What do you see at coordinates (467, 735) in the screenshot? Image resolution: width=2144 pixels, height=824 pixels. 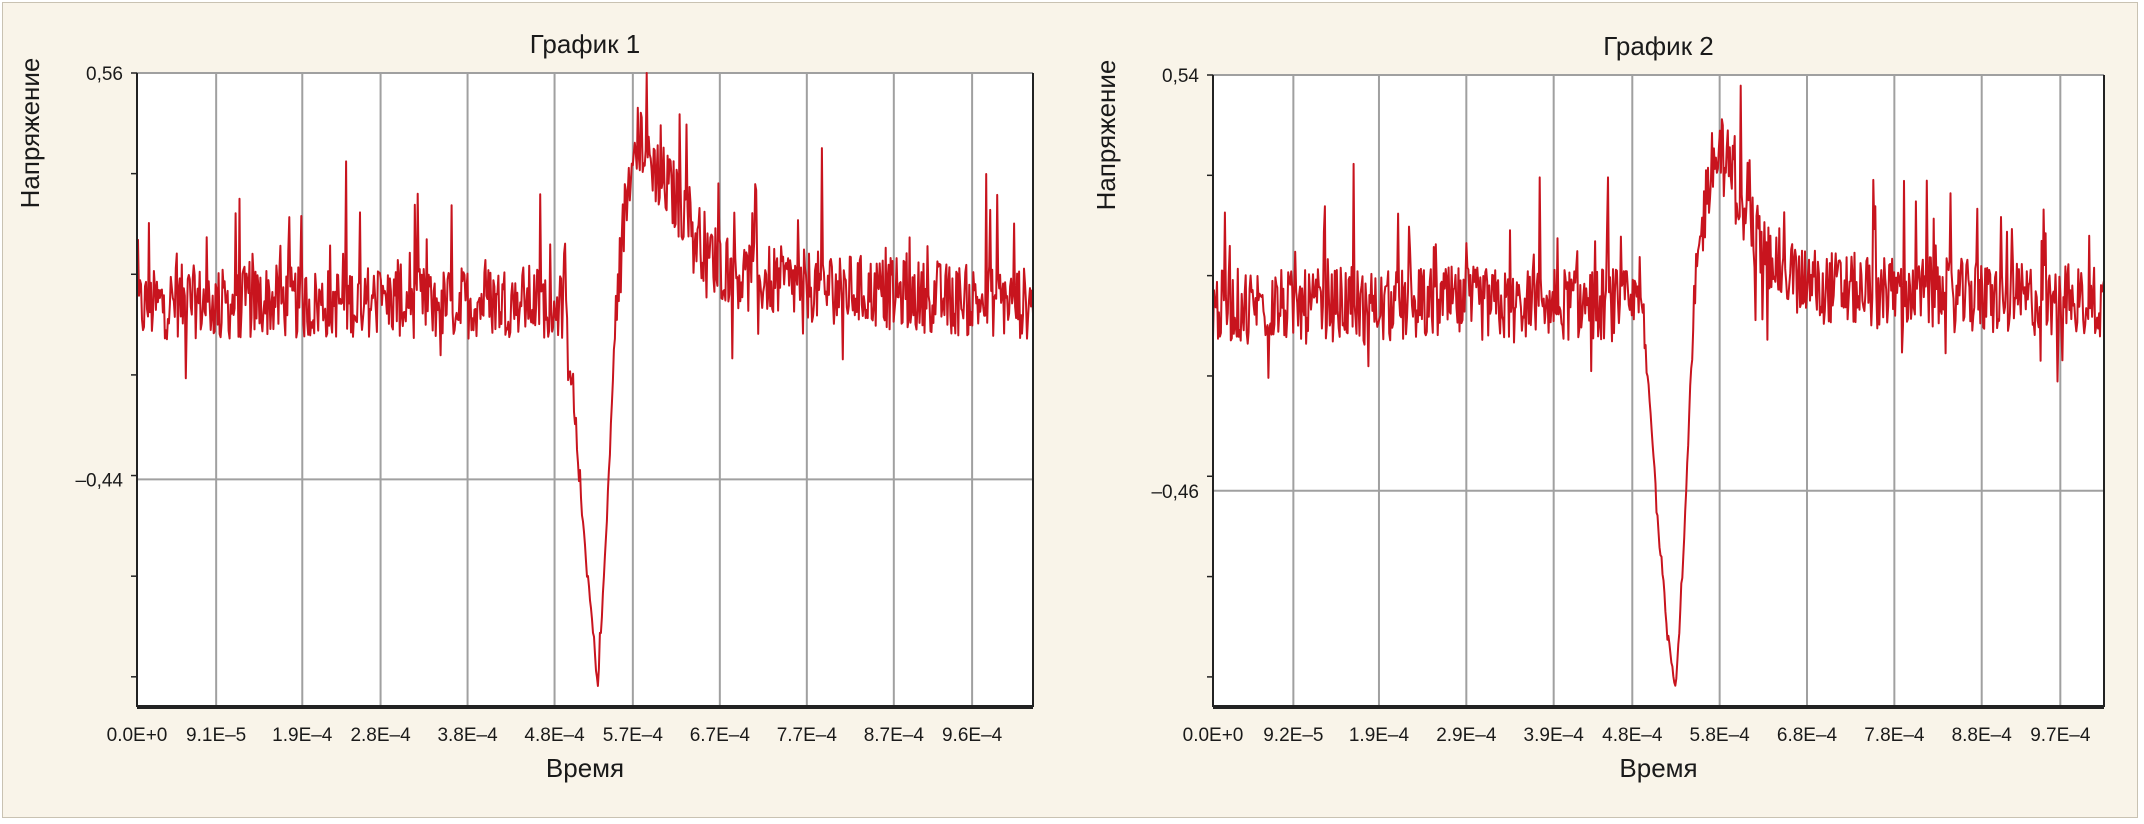 I see `x-tick-label: 3.8E–4` at bounding box center [467, 735].